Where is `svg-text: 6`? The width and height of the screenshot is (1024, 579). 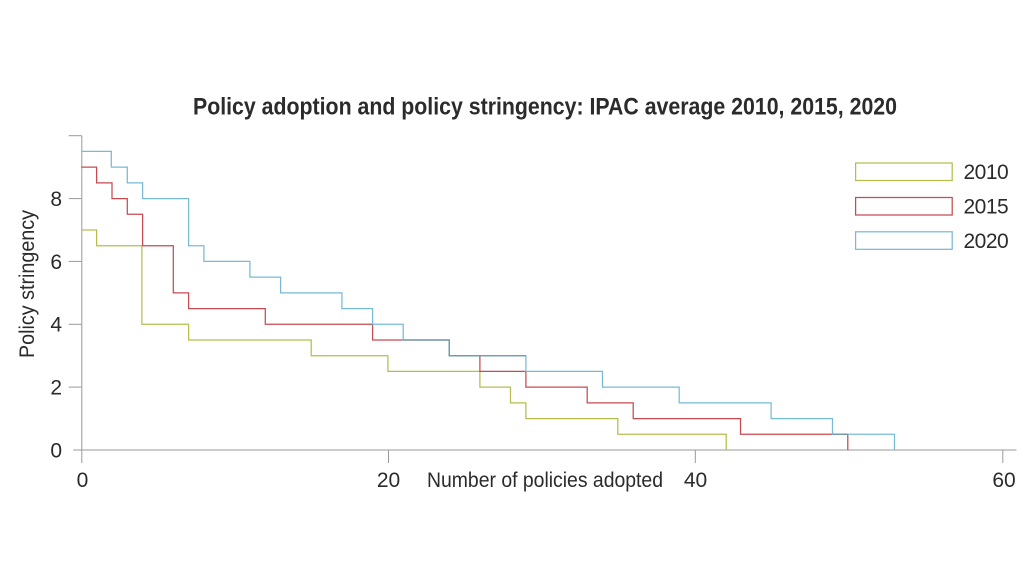
svg-text: 6 is located at coordinates (56, 262).